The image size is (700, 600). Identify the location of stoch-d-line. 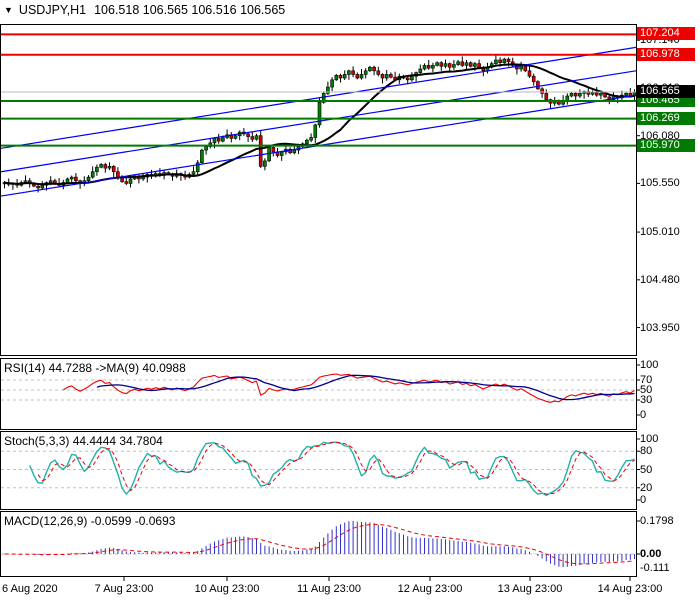
(336, 468).